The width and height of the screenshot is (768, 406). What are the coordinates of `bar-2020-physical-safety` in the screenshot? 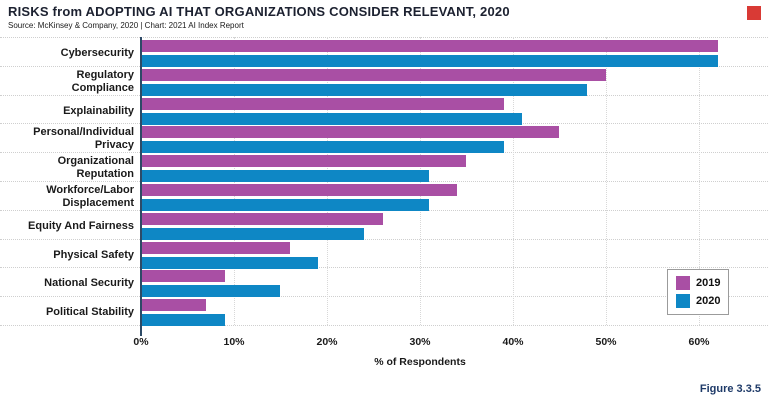 It's located at (229, 263).